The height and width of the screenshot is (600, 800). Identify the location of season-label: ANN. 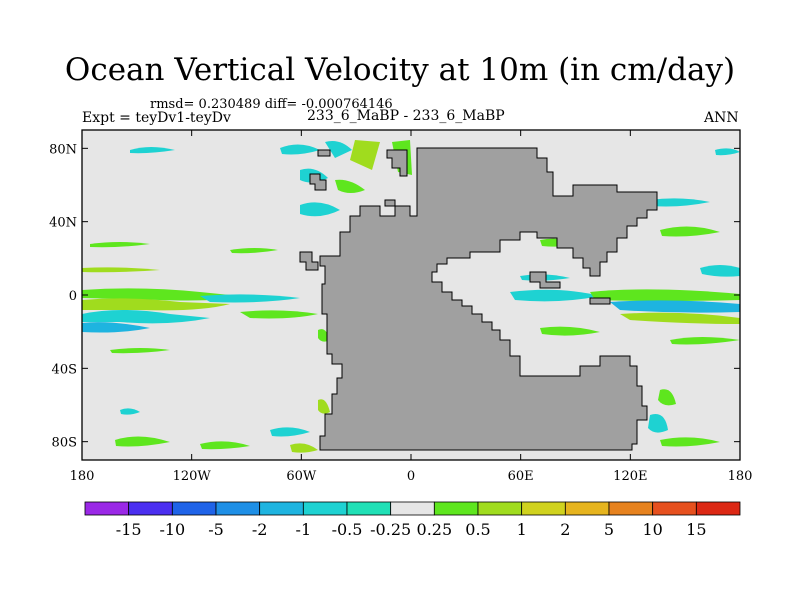
(721, 118).